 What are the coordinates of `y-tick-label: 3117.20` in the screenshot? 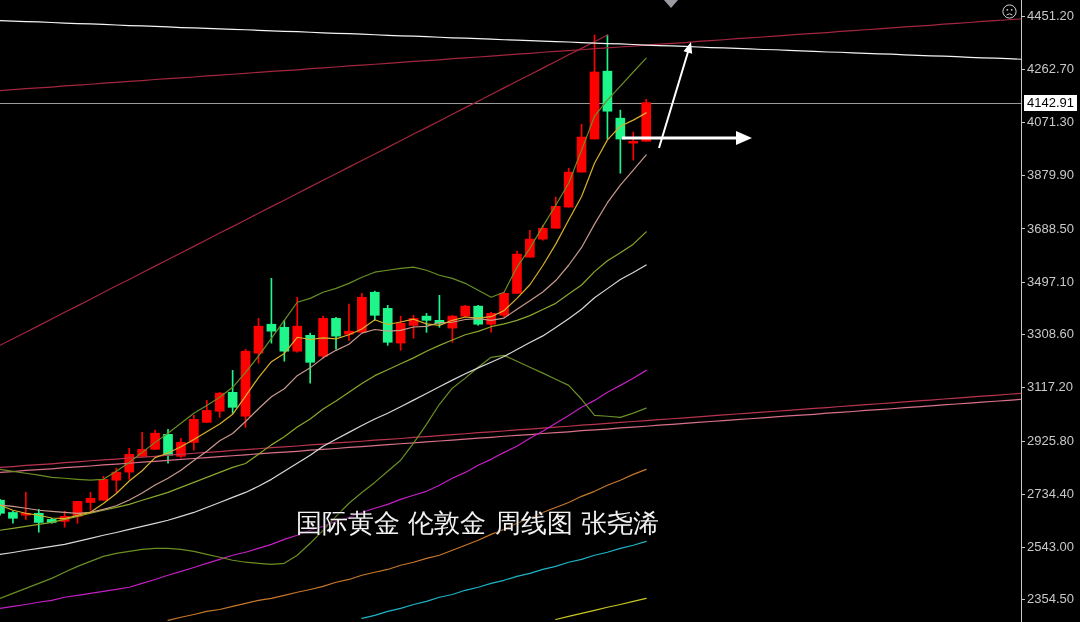 It's located at (1050, 387).